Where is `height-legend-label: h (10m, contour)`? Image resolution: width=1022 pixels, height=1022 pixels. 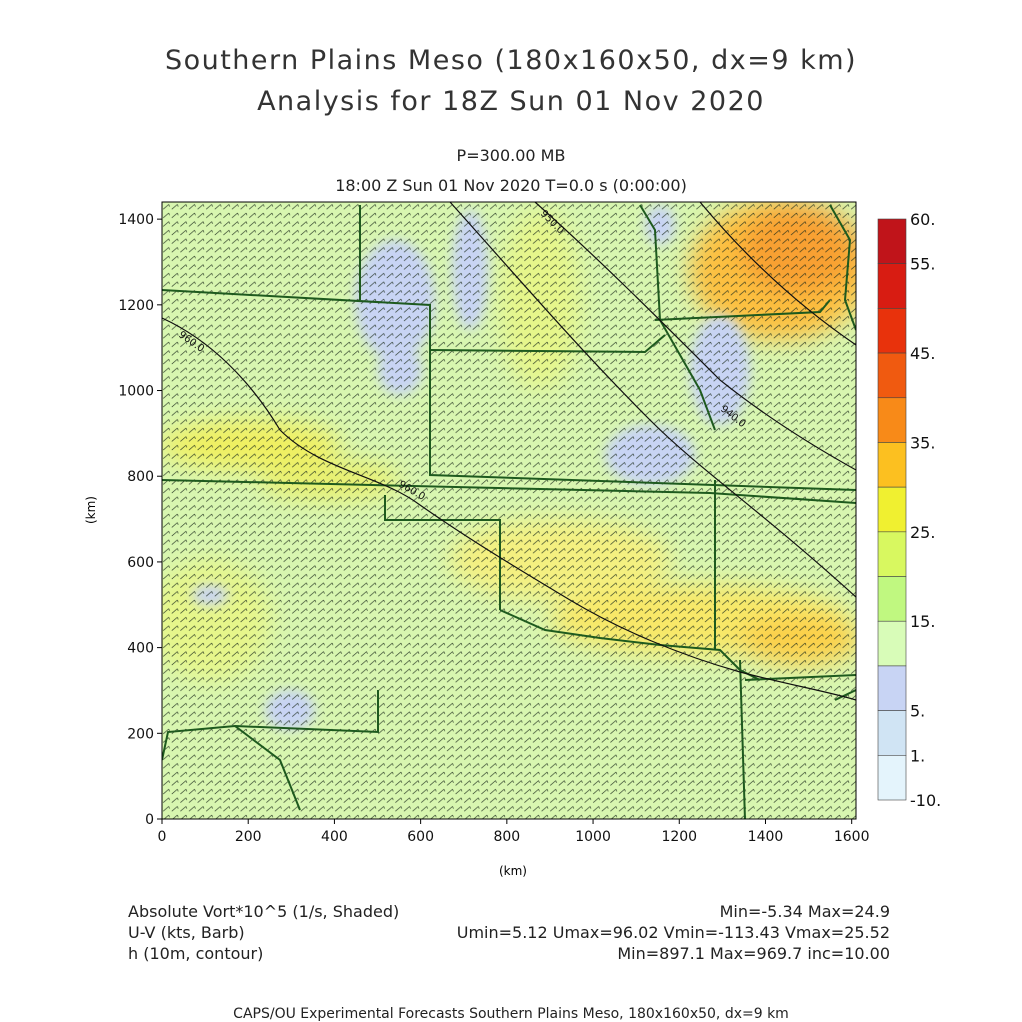
height-legend-label: h (10m, contour) is located at coordinates (196, 953).